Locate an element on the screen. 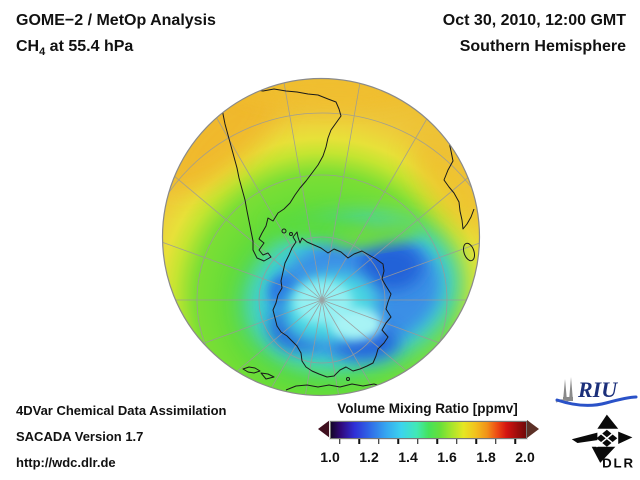  colorbar-ticks is located at coordinates (427, 442).